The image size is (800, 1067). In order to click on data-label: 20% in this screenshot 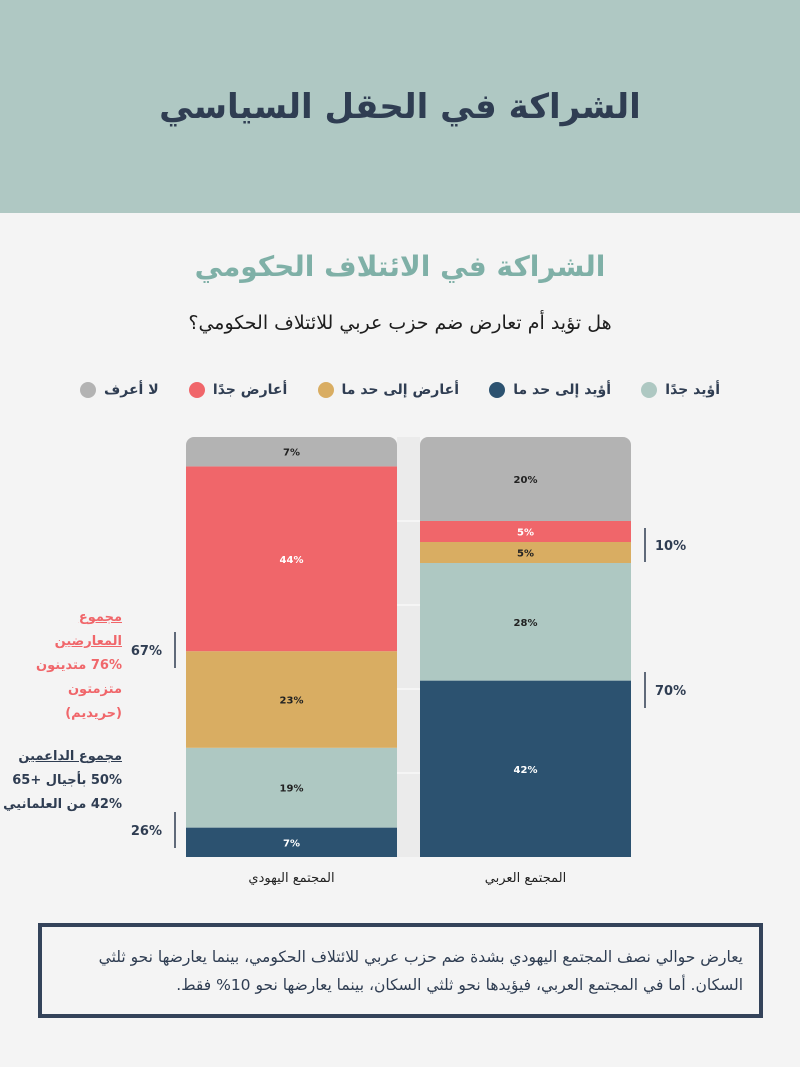, I will do `click(526, 480)`.